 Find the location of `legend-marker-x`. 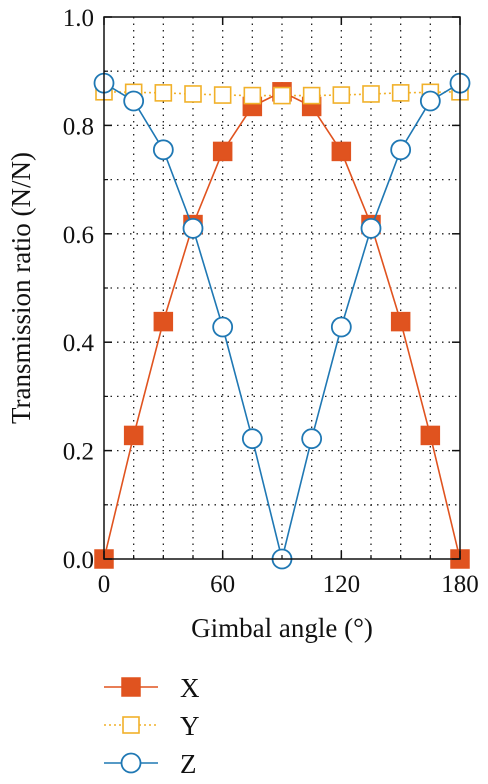

legend-marker-x is located at coordinates (131, 687).